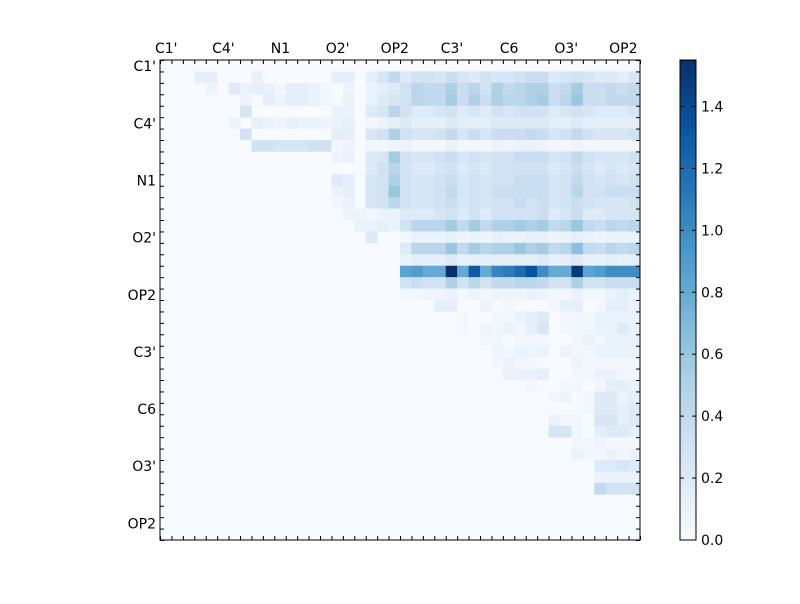 This screenshot has height=604, width=800. I want to click on y-tick-label: O3', so click(144, 467).